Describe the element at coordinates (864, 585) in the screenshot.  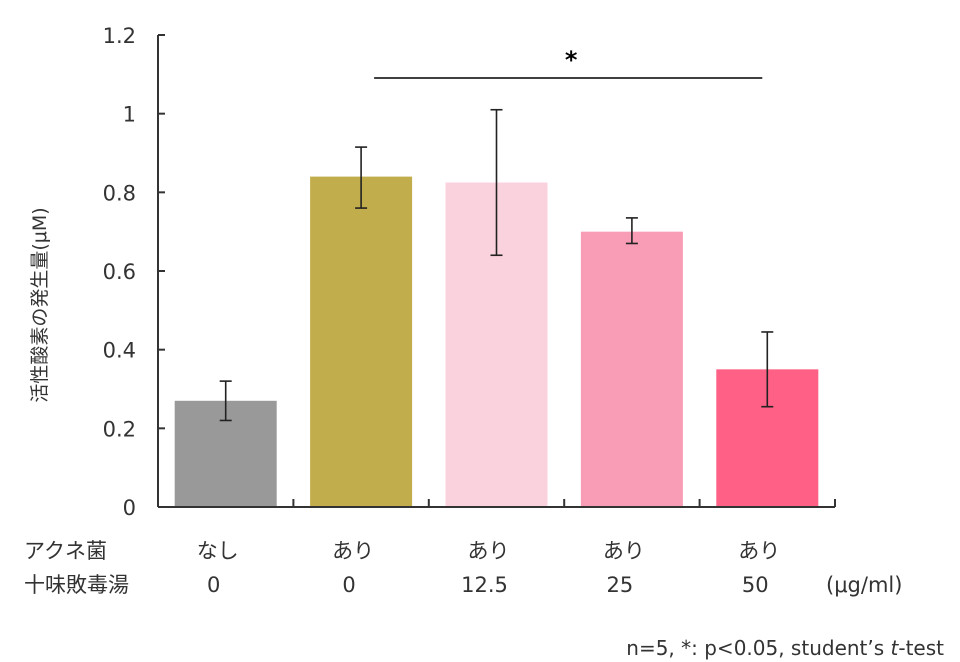
I see `unit-label: (μg/ml)` at that location.